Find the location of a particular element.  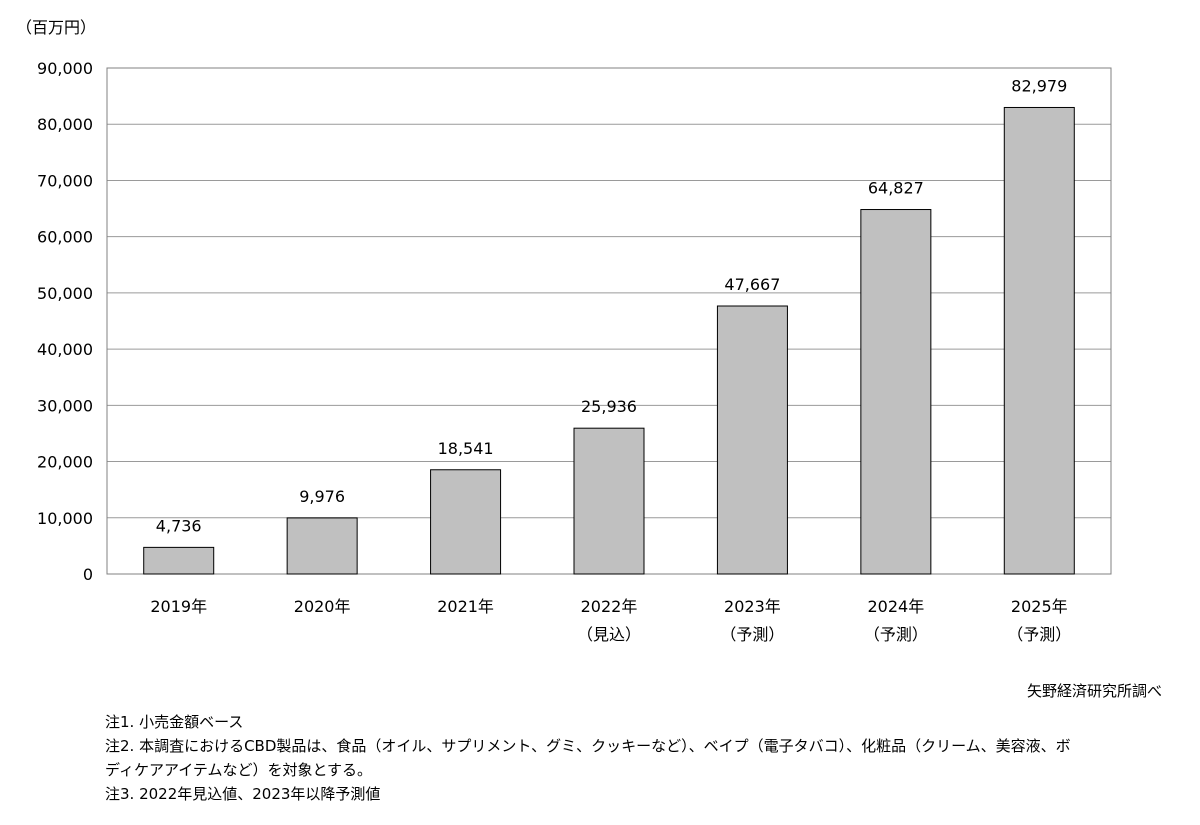

y-tick-label: 70,000 is located at coordinates (65, 180).